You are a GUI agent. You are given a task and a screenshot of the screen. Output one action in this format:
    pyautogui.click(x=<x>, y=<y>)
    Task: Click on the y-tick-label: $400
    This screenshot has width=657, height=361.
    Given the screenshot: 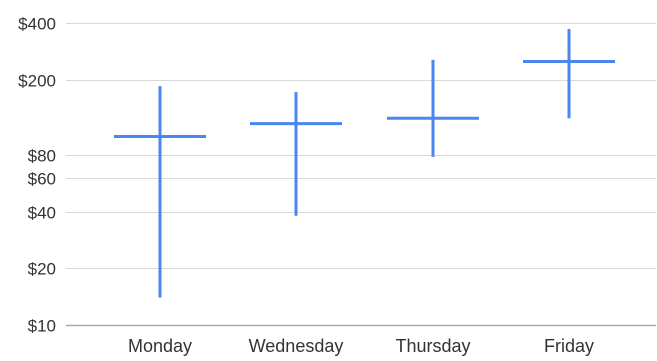 What is the action you would take?
    pyautogui.click(x=37, y=24)
    